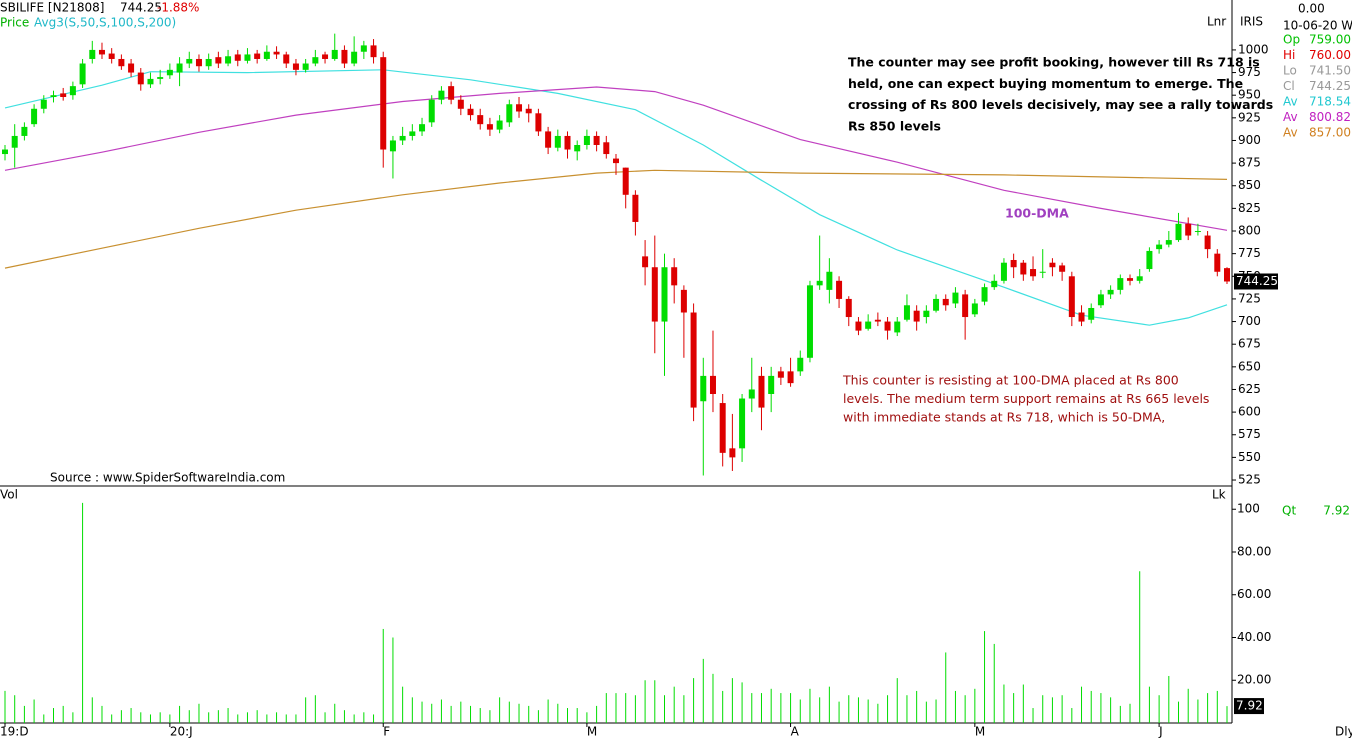 The image size is (1352, 740). What do you see at coordinates (1330, 86) in the screenshot?
I see `info-value: 744.25` at bounding box center [1330, 86].